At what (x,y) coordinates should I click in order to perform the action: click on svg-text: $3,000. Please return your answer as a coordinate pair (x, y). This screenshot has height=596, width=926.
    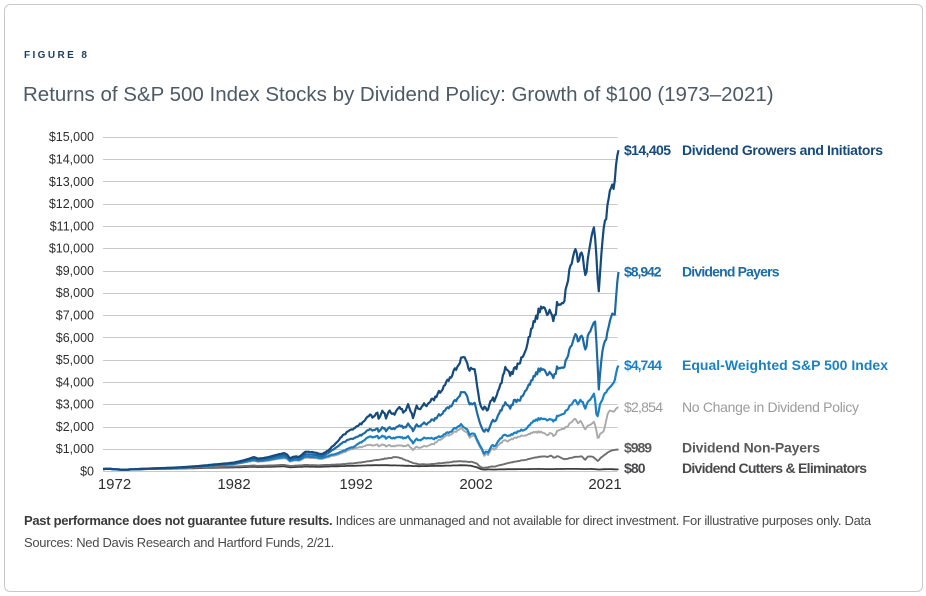
    Looking at the image, I should click on (75, 405).